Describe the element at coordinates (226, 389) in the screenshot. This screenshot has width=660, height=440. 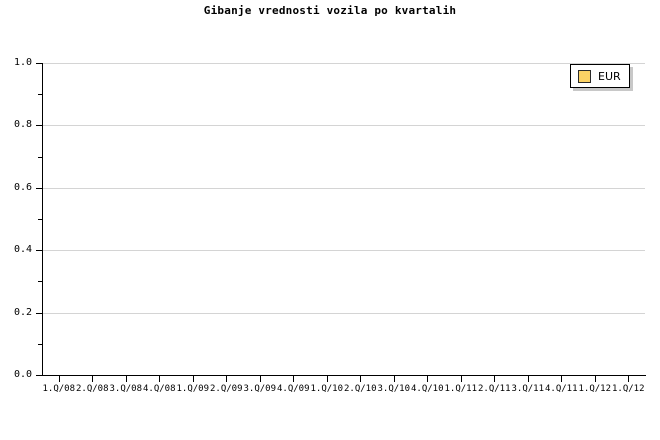
I see `x-axis-tick-label: 2.Q/09` at that location.